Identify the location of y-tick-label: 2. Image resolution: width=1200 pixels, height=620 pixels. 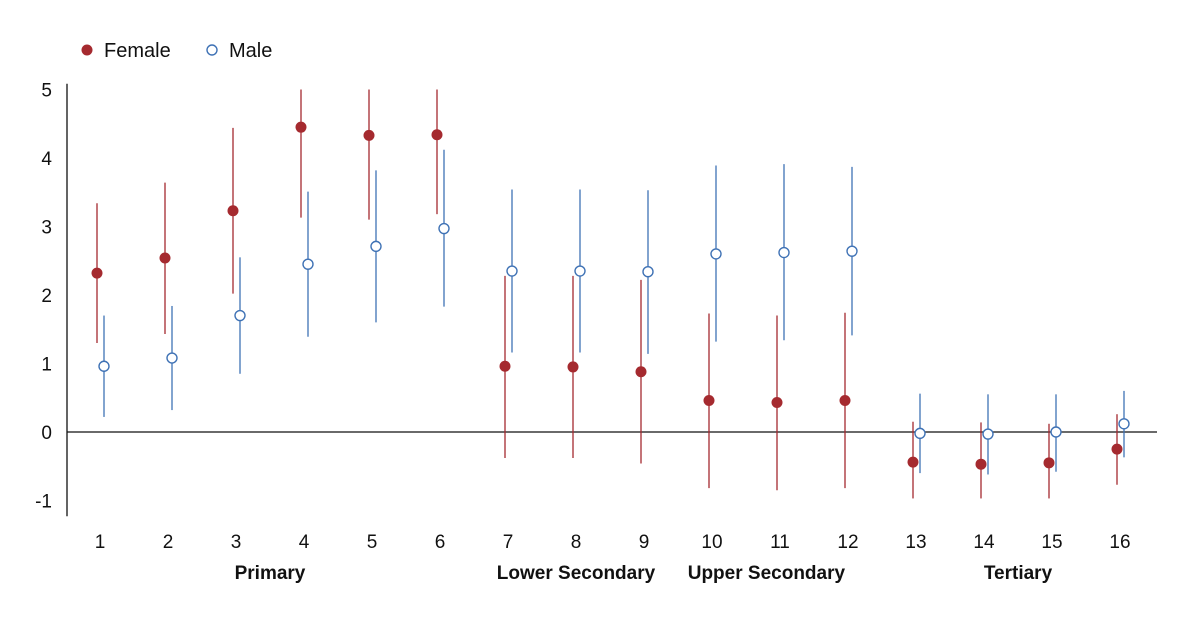
(46, 296).